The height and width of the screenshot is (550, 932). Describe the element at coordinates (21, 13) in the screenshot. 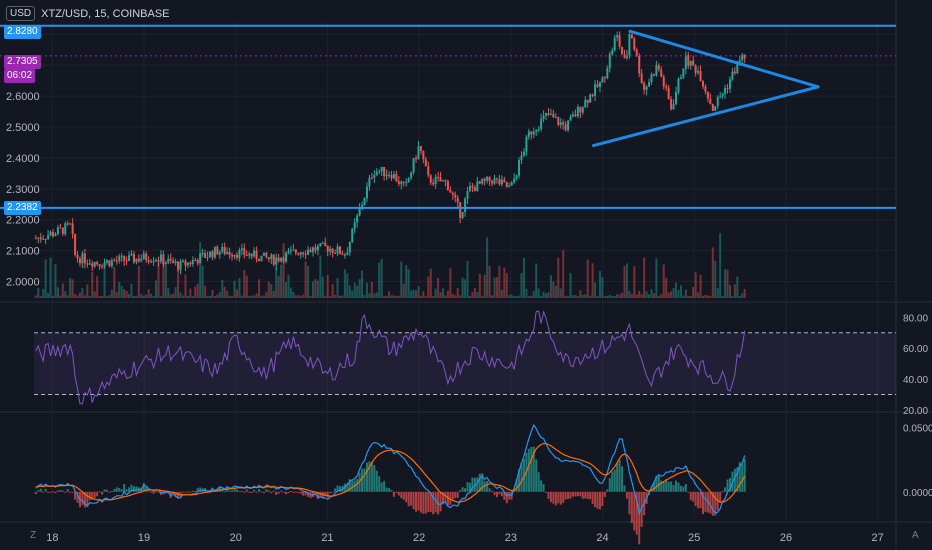

I see `currency-button: USD` at that location.